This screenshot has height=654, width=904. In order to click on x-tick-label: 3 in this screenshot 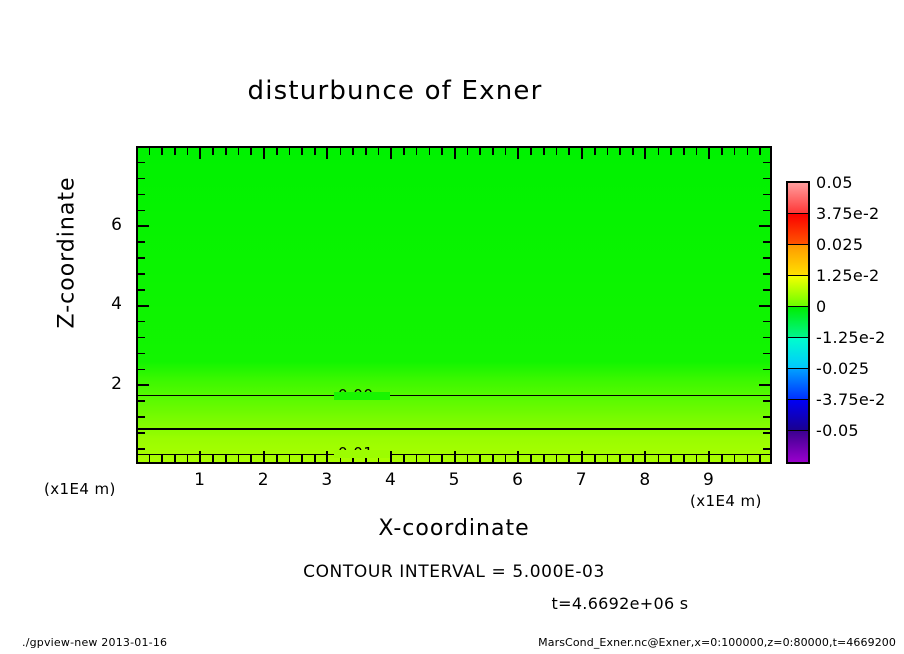, I will do `click(327, 480)`.